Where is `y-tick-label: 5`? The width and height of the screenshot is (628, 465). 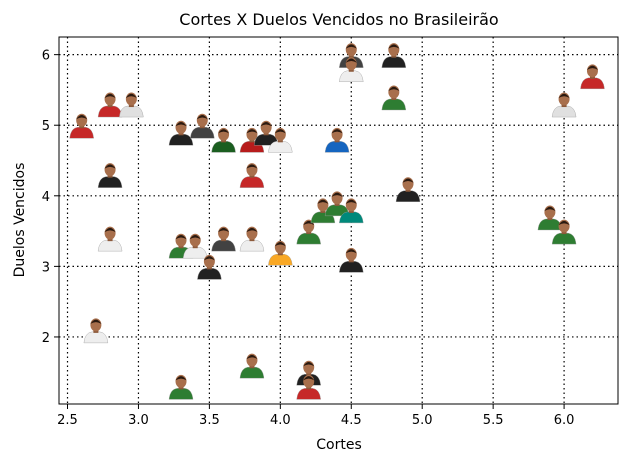 y-tick-label: 5 is located at coordinates (46, 126).